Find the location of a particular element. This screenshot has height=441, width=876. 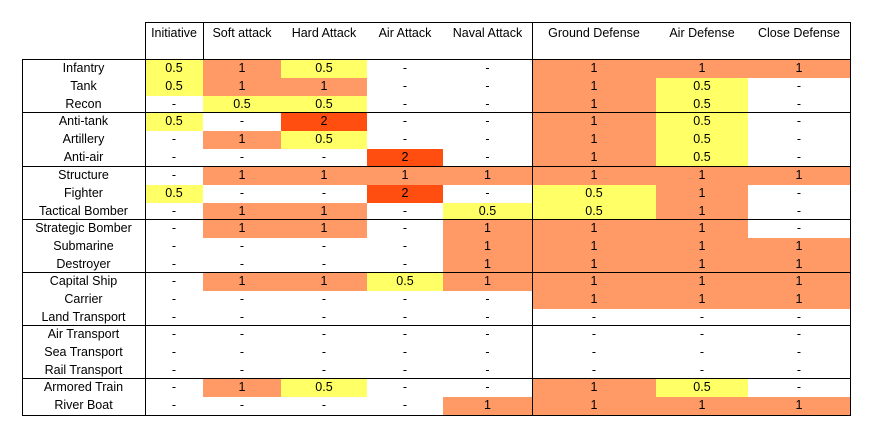

unit-name: Infantry is located at coordinates (83, 68).